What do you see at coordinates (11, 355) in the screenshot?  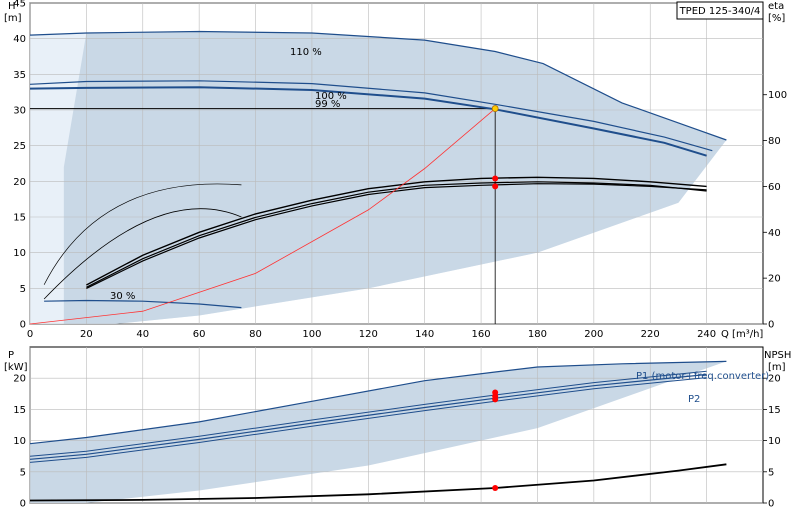 I see `lower-left-axis-symbol: P` at bounding box center [11, 355].